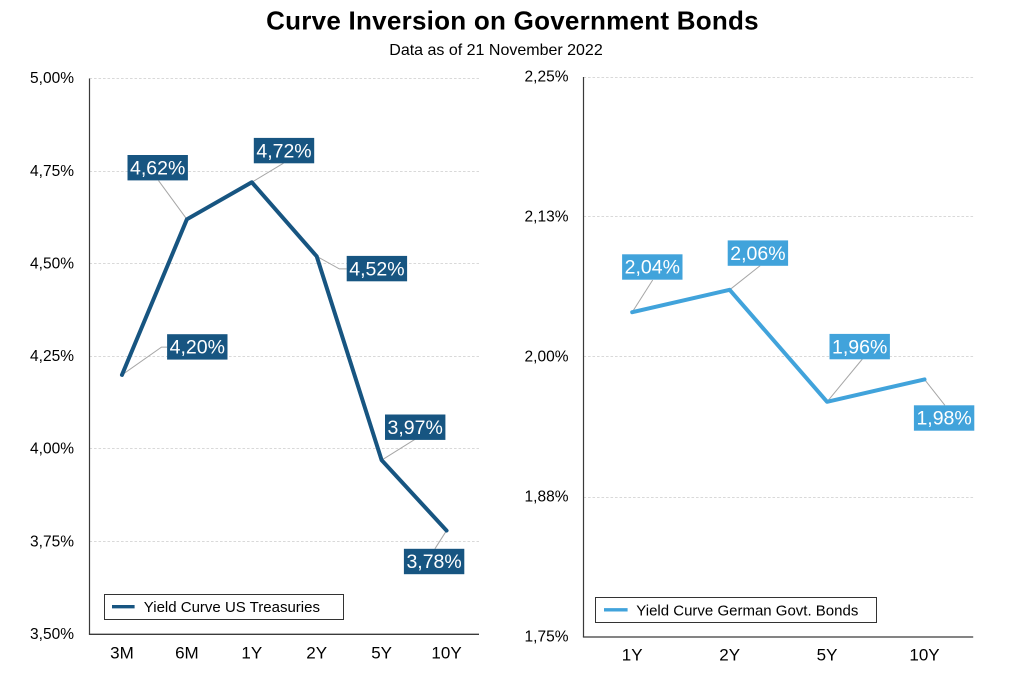  Describe the element at coordinates (52, 356) in the screenshot. I see `svg-text: 4,25%` at that location.